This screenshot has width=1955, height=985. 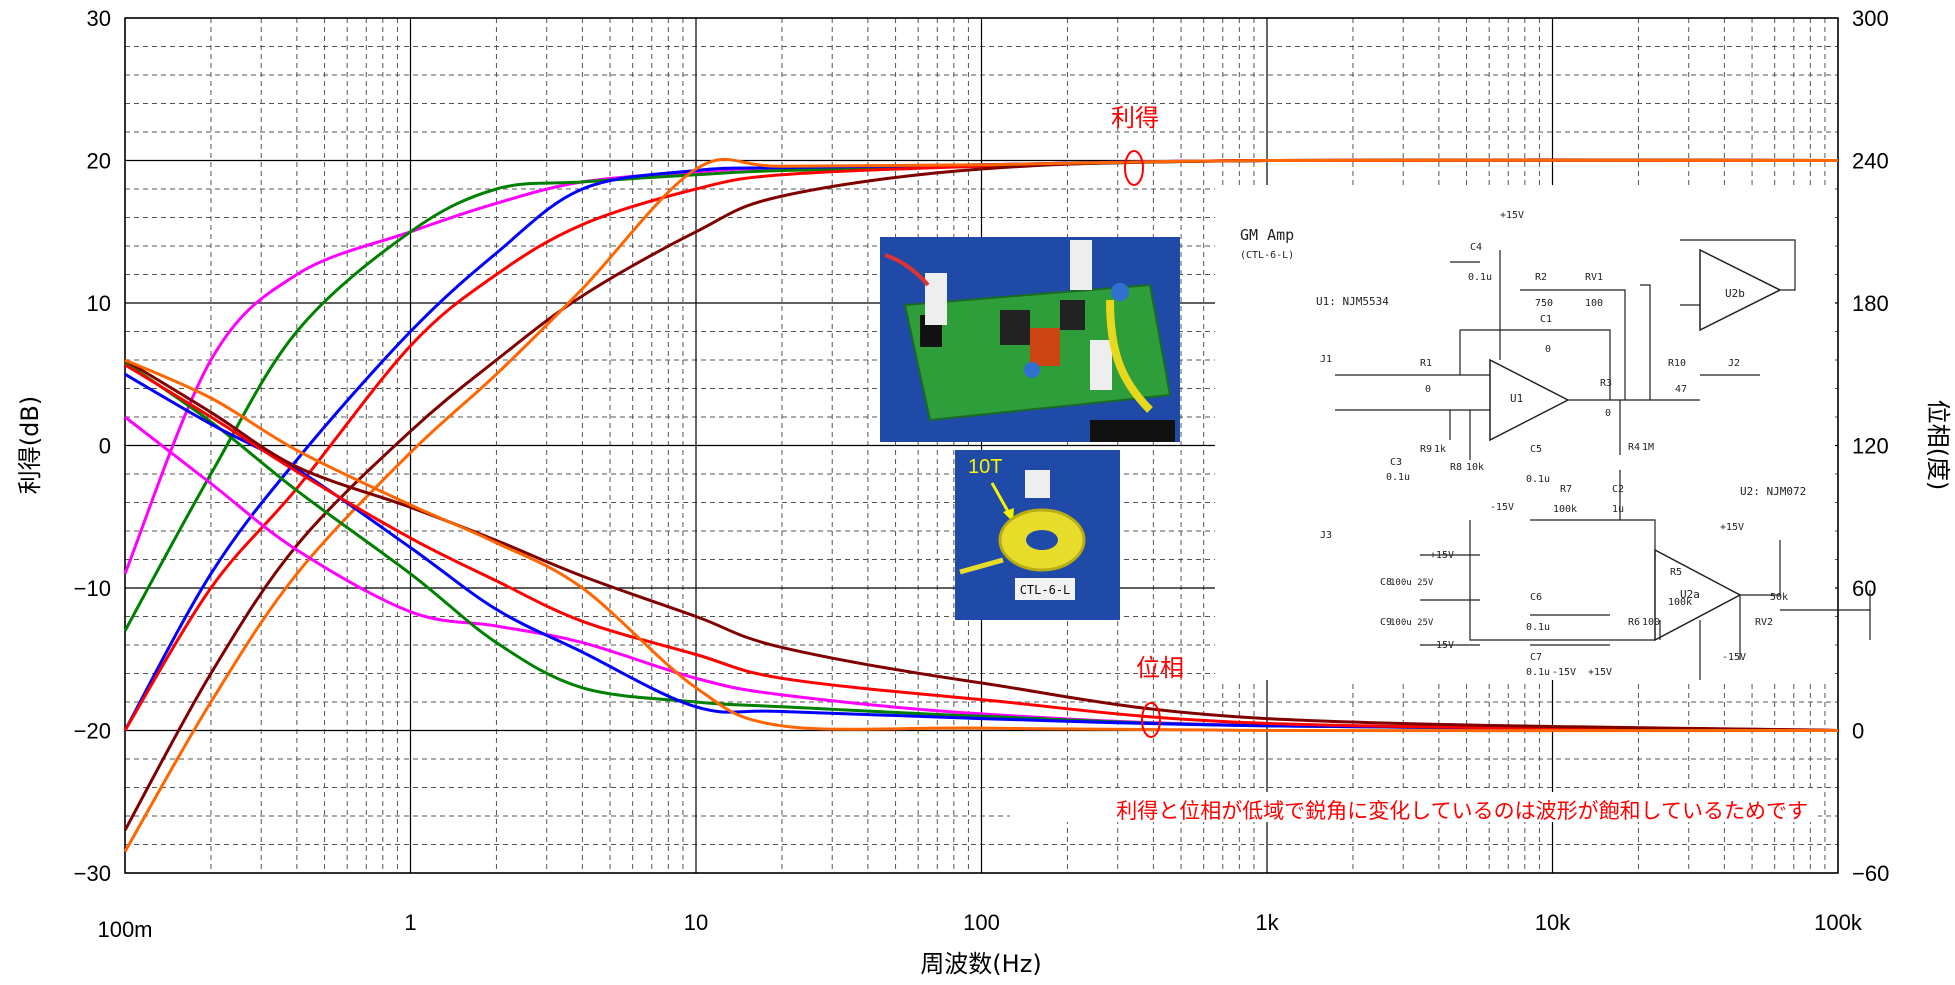 What do you see at coordinates (92, 873) in the screenshot?
I see `y-left-tick-label: −30` at bounding box center [92, 873].